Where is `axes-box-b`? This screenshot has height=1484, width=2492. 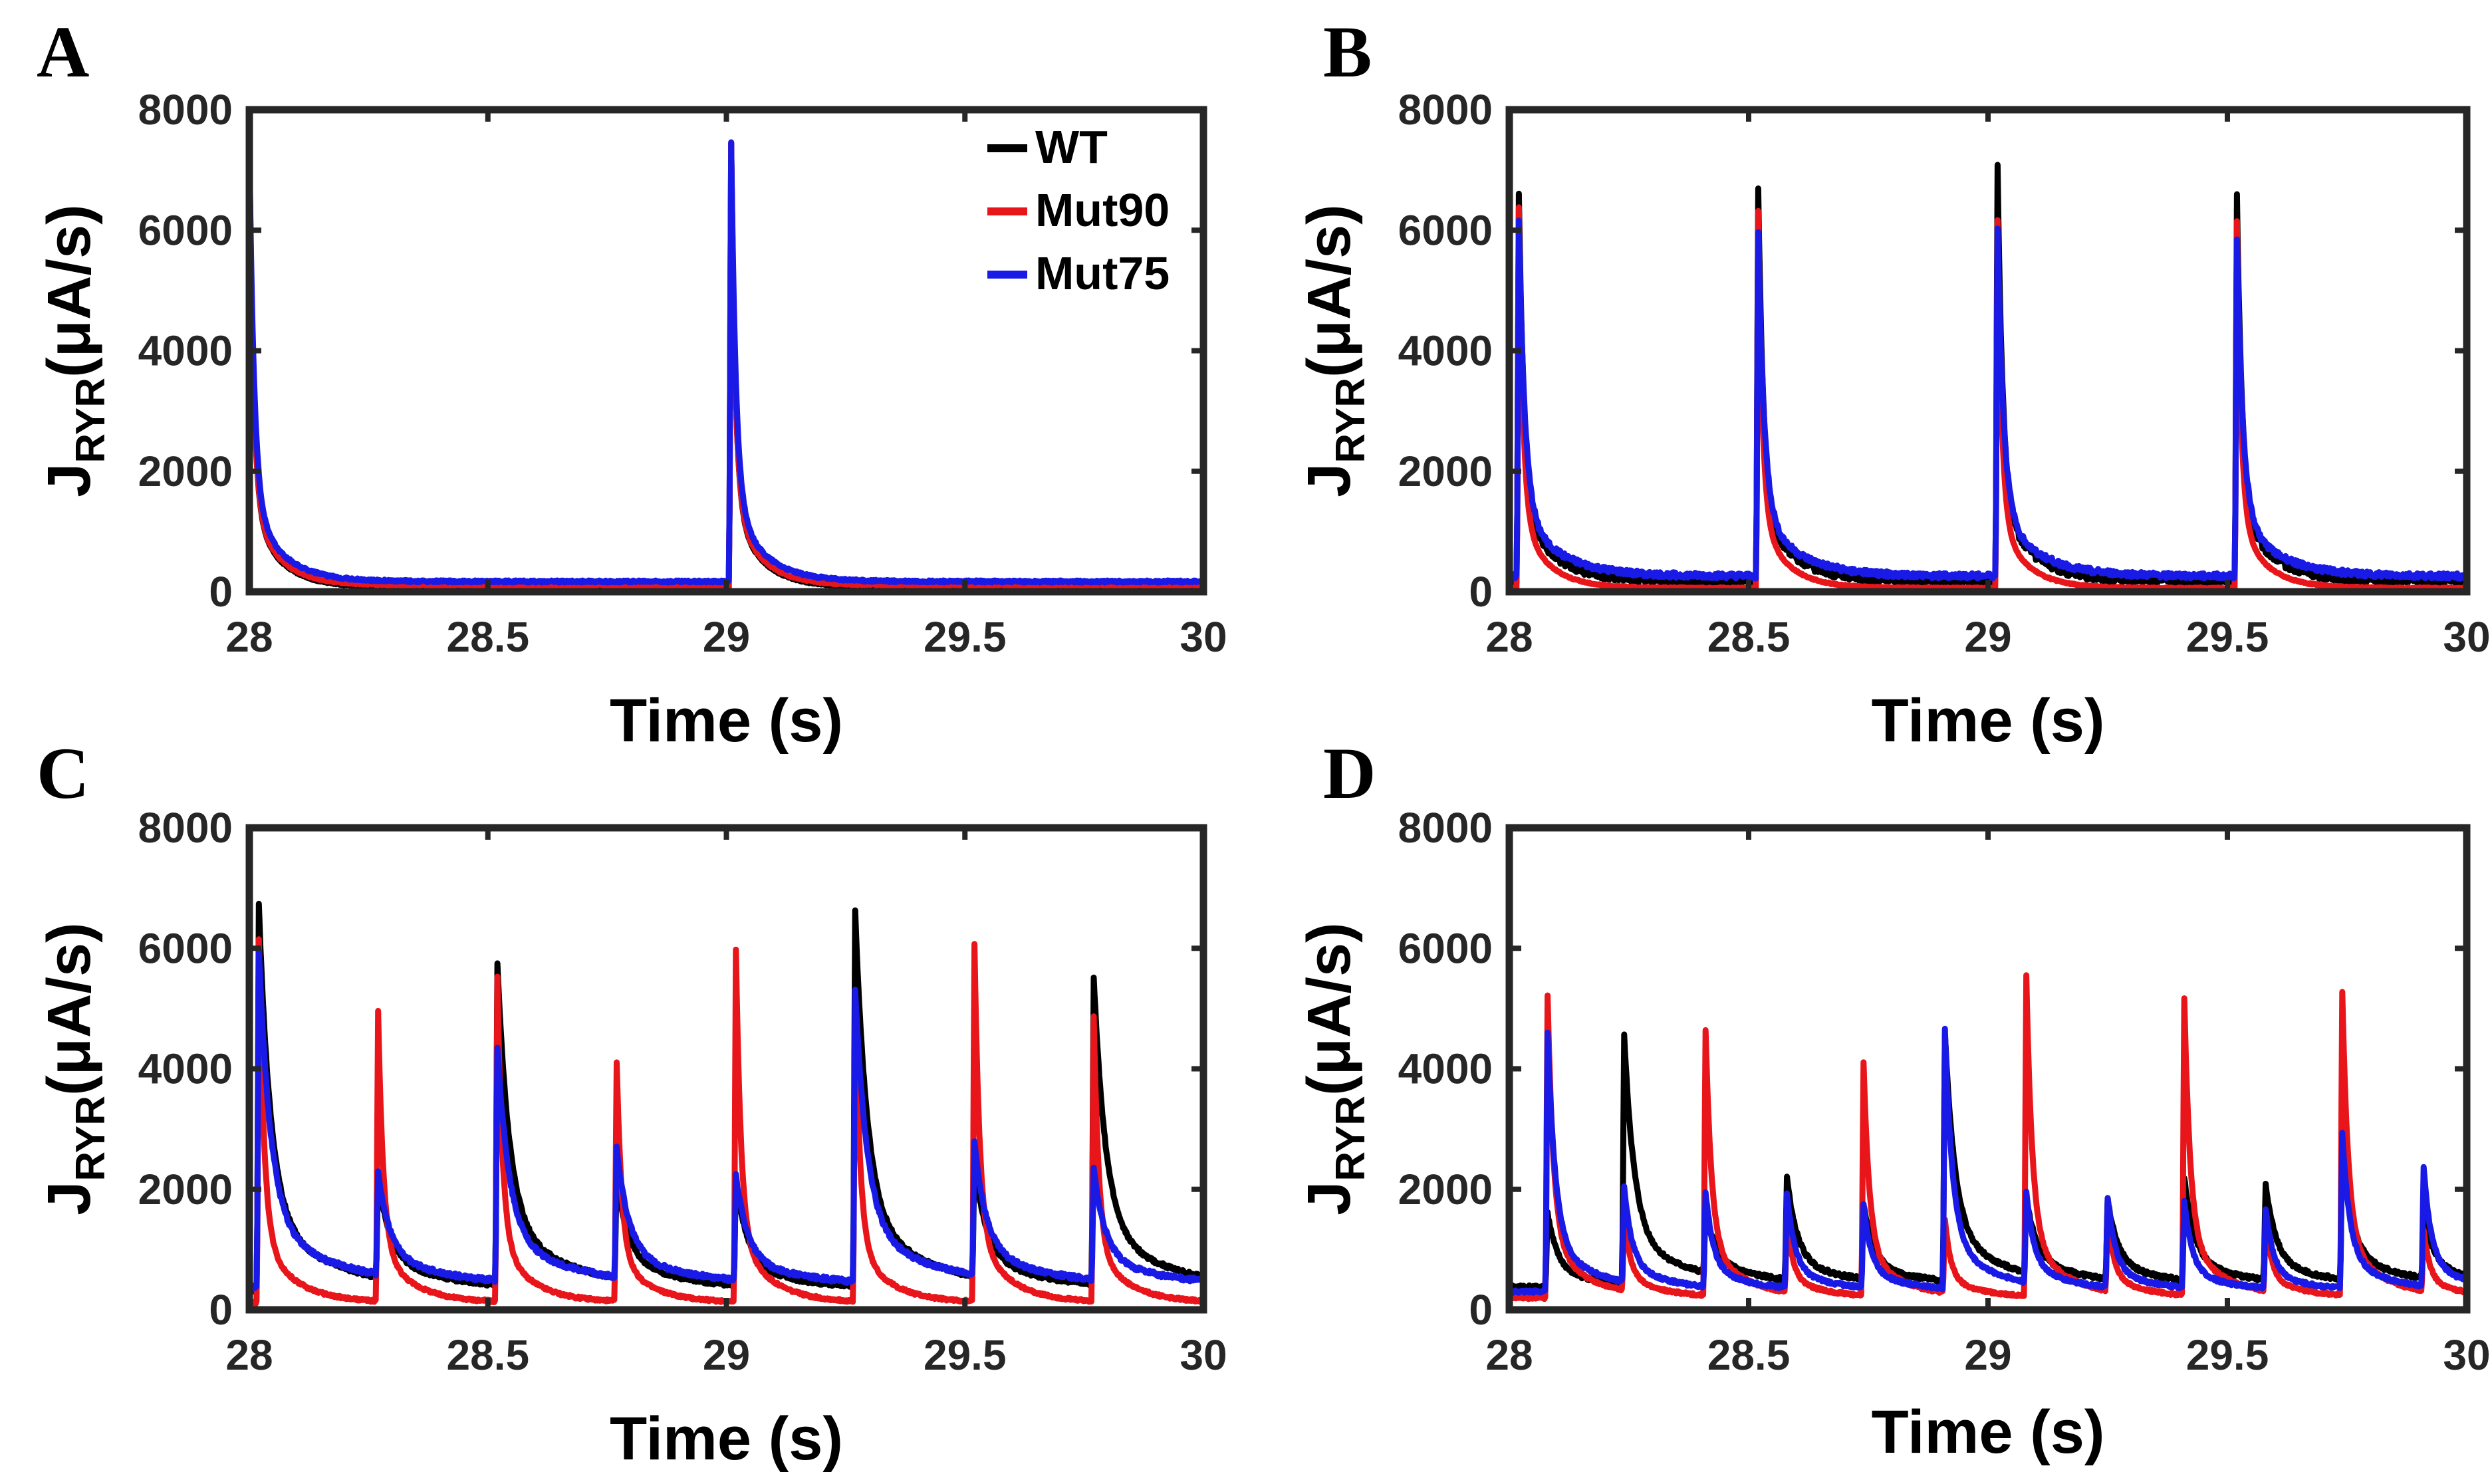
axes-box-b is located at coordinates (1988, 351).